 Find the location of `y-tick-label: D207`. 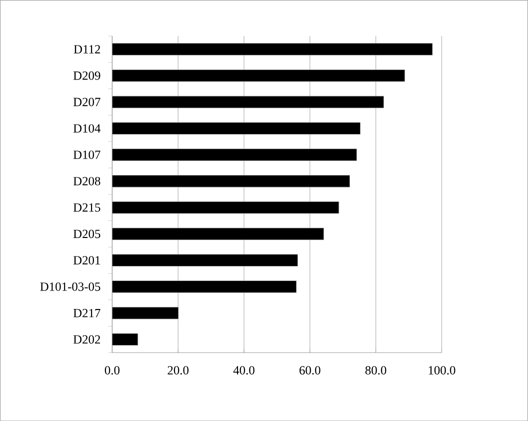

y-tick-label: D207 is located at coordinates (86, 102).